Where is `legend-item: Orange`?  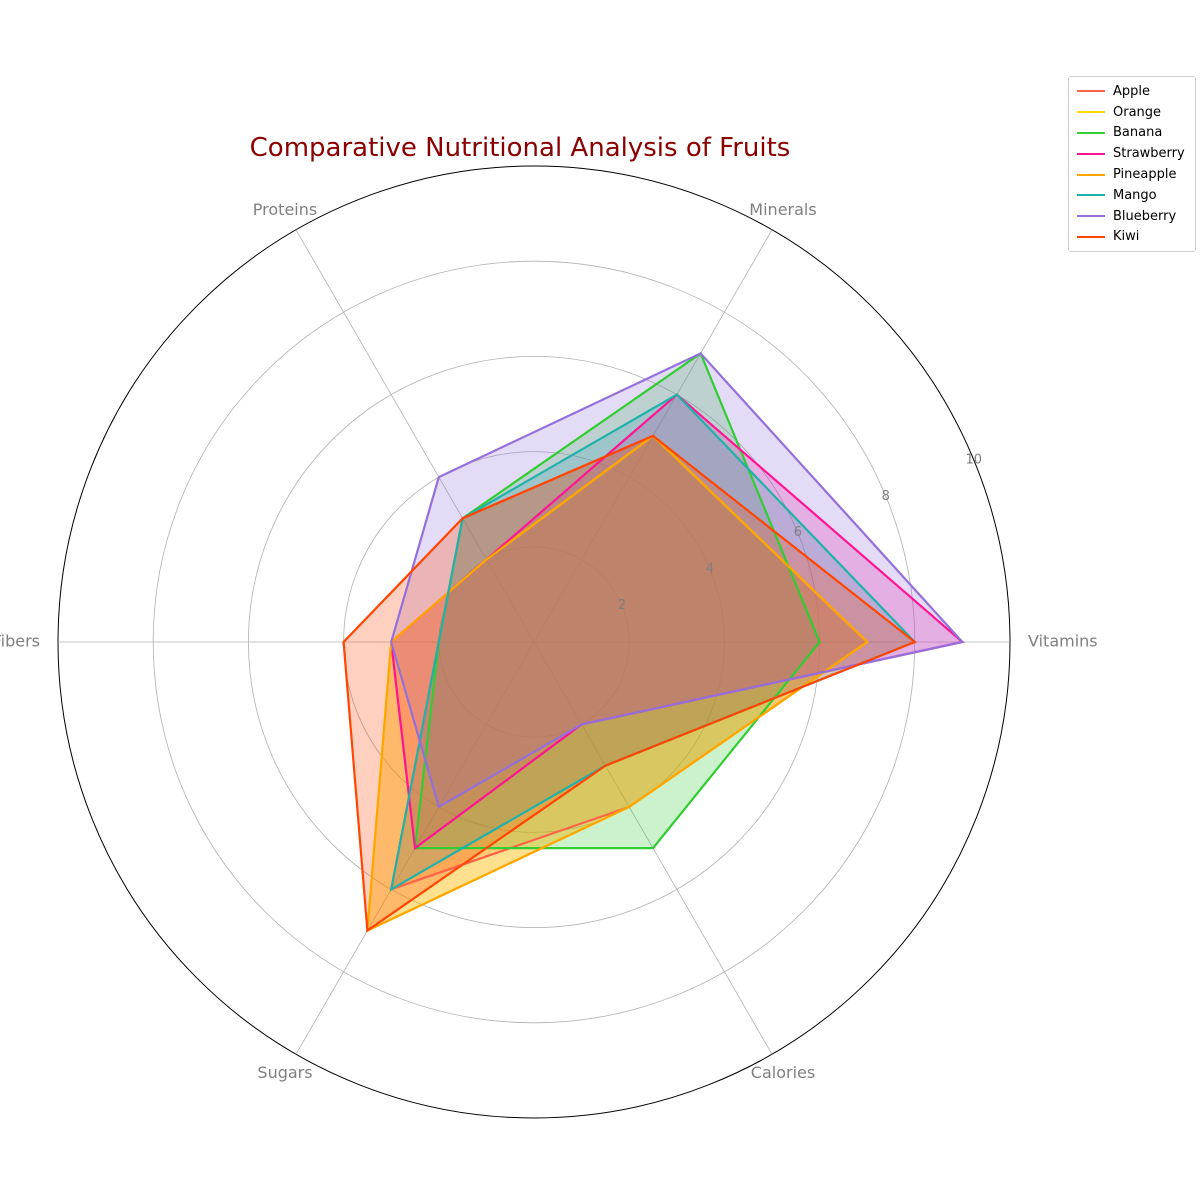 legend-item: Orange is located at coordinates (1132, 112).